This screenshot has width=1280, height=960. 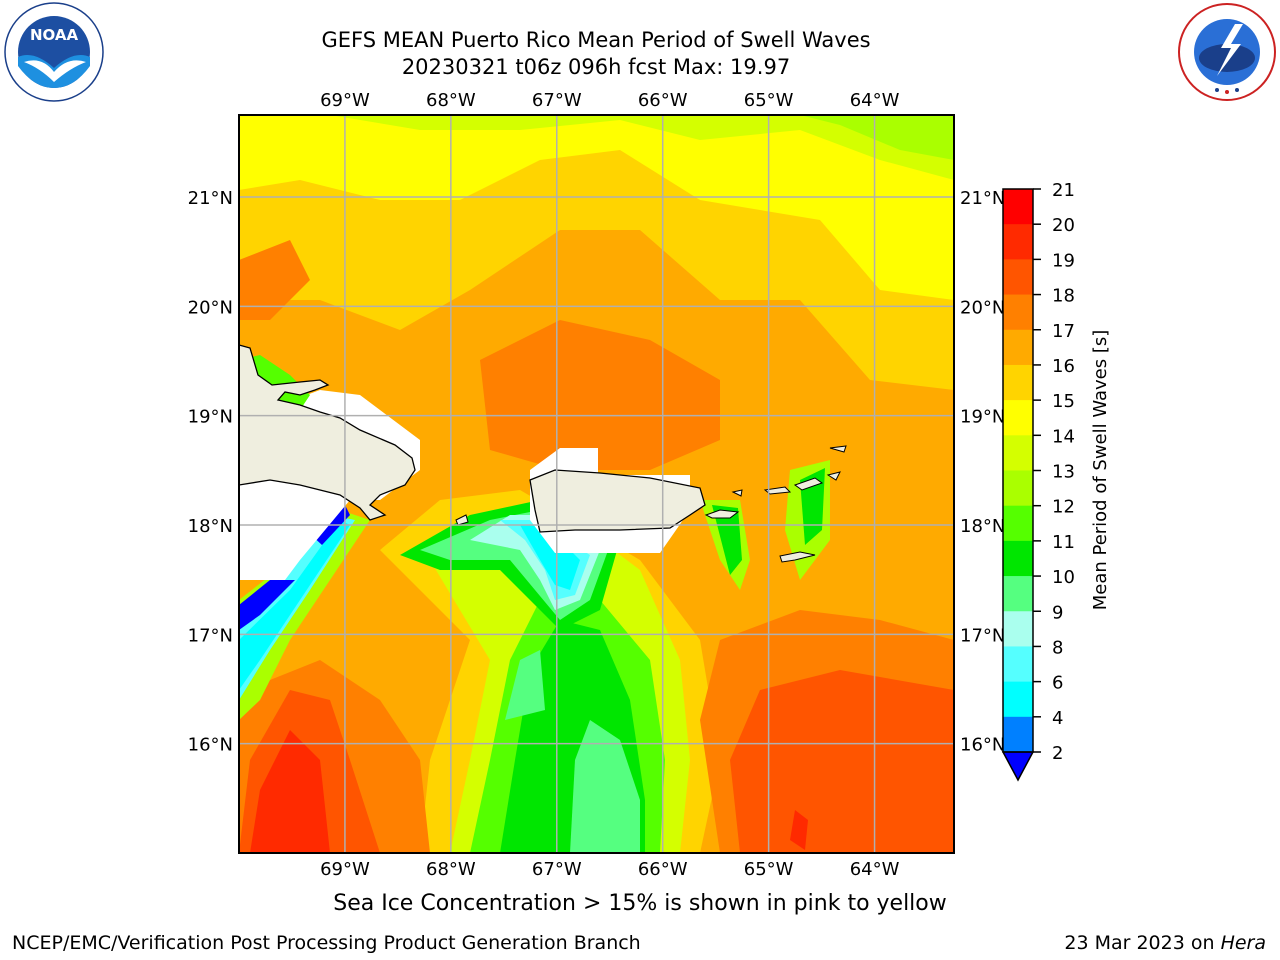 What do you see at coordinates (1057, 647) in the screenshot?
I see `colorbar-tick-label: 8` at bounding box center [1057, 647].